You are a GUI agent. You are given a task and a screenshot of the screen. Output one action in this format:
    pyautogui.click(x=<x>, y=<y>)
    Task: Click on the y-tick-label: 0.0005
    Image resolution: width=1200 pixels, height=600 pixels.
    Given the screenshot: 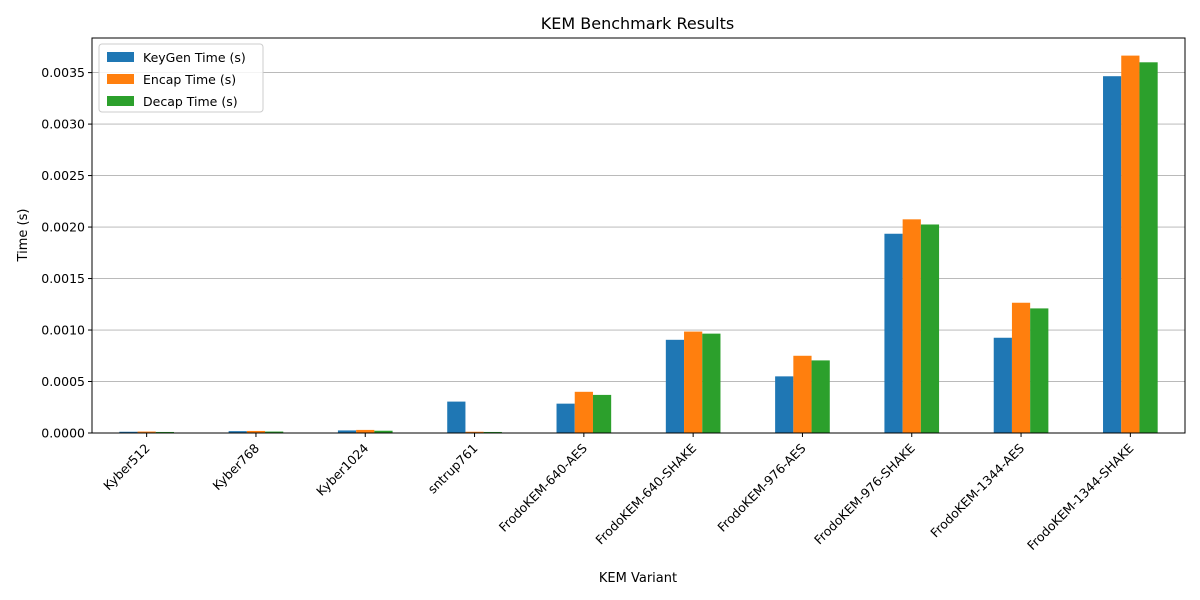 What is the action you would take?
    pyautogui.click(x=63, y=381)
    